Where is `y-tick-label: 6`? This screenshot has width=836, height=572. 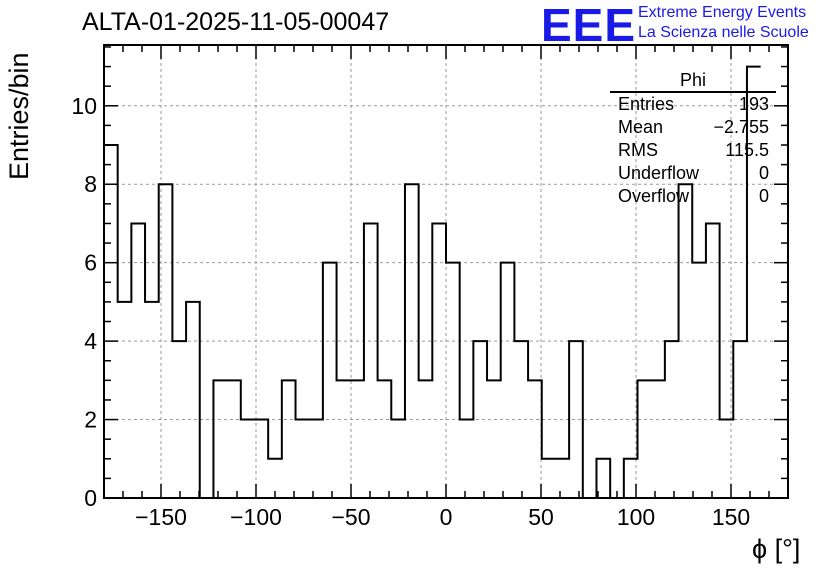 y-tick-label: 6 is located at coordinates (90, 263).